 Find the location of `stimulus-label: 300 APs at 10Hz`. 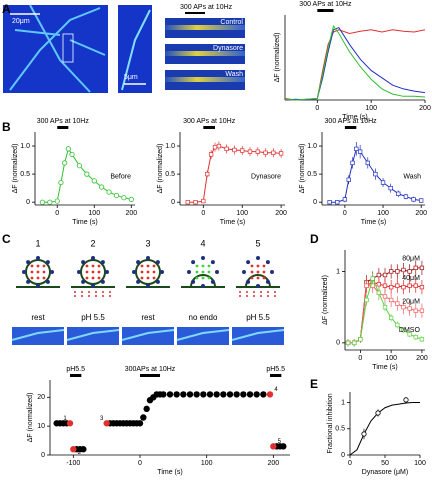

stimulus-label: 300 APs at 10Hz is located at coordinates (351, 121).